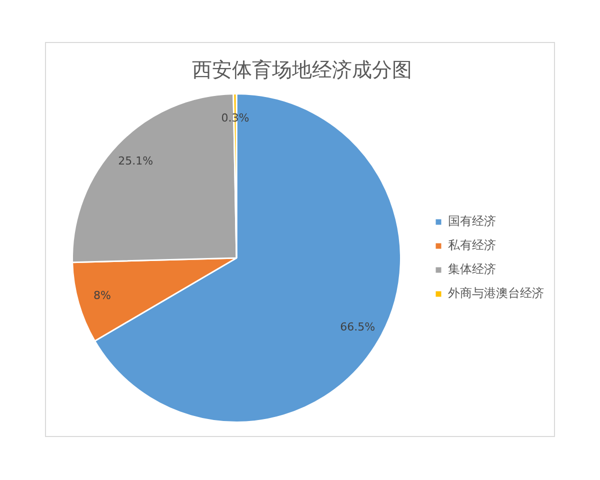 The image size is (600, 480). Describe the element at coordinates (472, 245) in the screenshot. I see `legend-label: 私有经济` at that location.